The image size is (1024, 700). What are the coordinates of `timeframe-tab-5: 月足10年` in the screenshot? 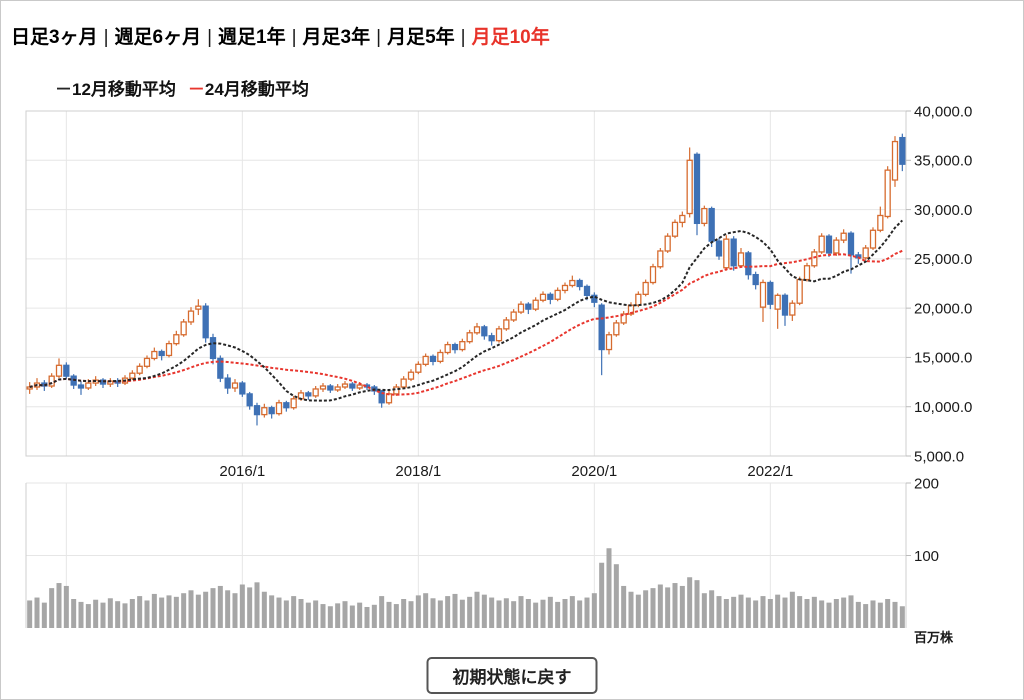 It's located at (510, 37).